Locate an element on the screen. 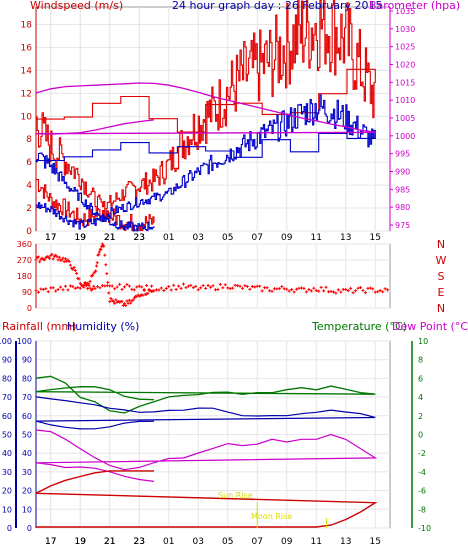 This screenshot has height=559, width=468. direction-tick-label: 0 is located at coordinates (29, 308).